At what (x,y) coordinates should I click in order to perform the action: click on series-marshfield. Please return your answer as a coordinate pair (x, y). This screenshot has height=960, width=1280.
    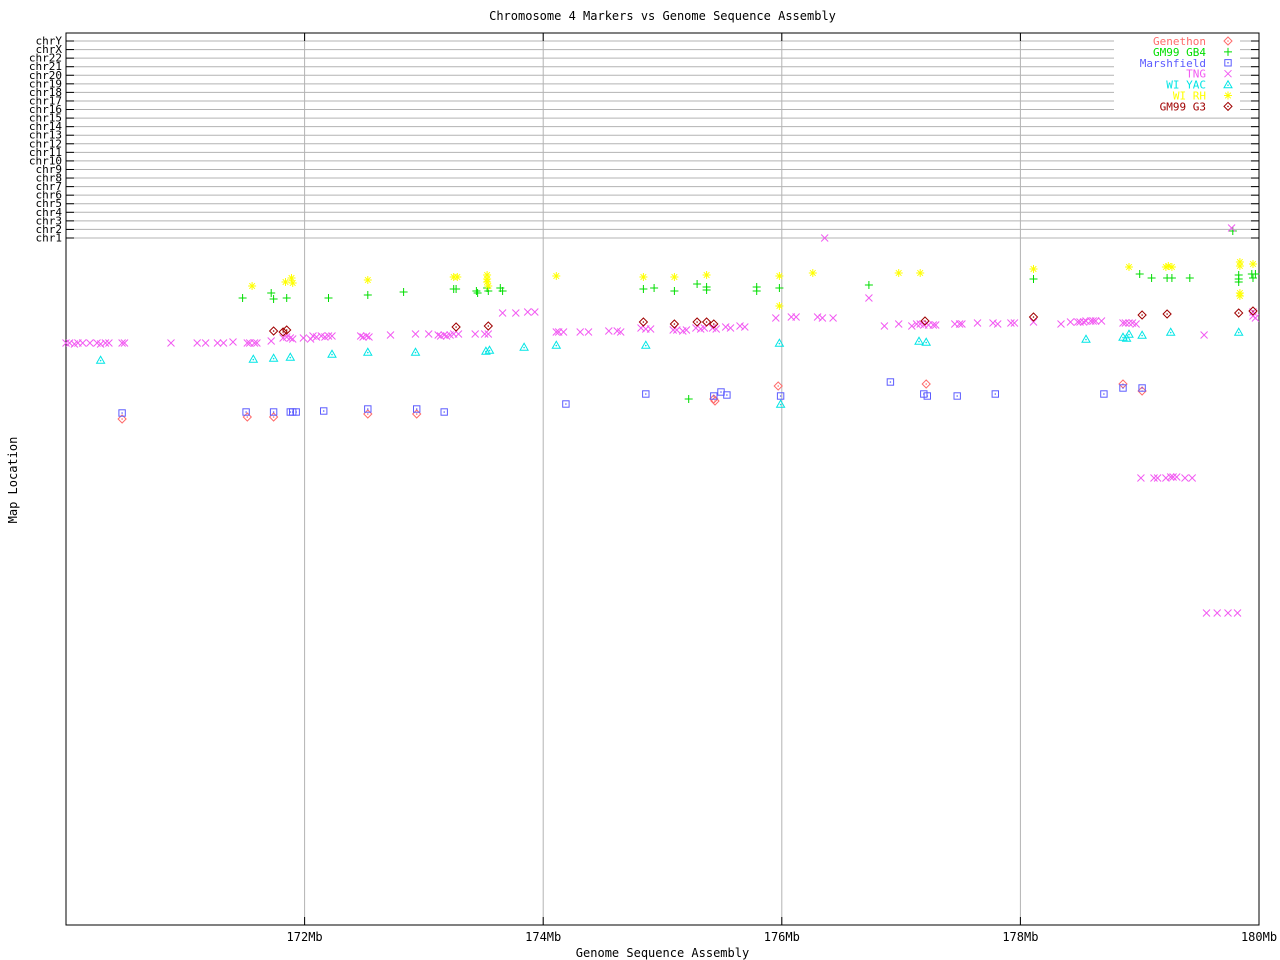
    Looking at the image, I should click on (632, 397).